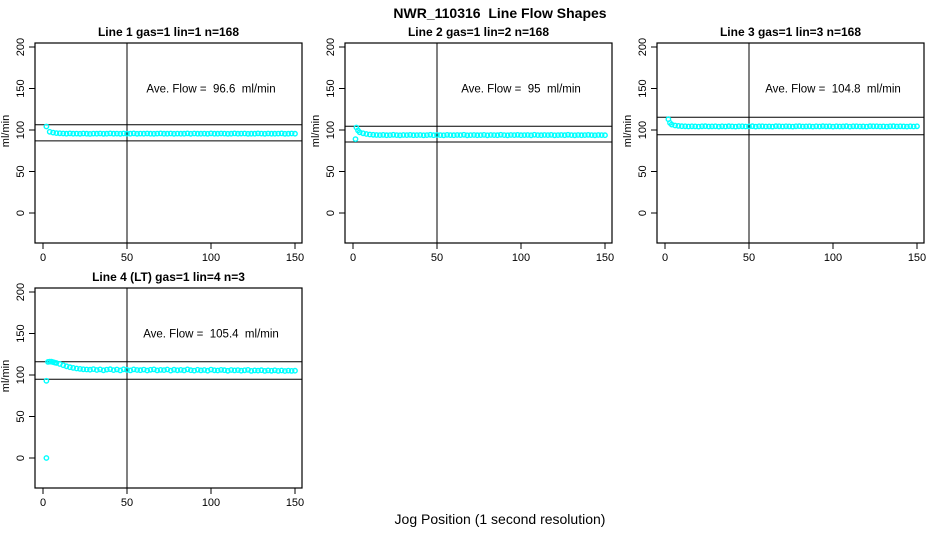 The width and height of the screenshot is (936, 540). I want to click on y-tick-label: 150, so click(21, 88).